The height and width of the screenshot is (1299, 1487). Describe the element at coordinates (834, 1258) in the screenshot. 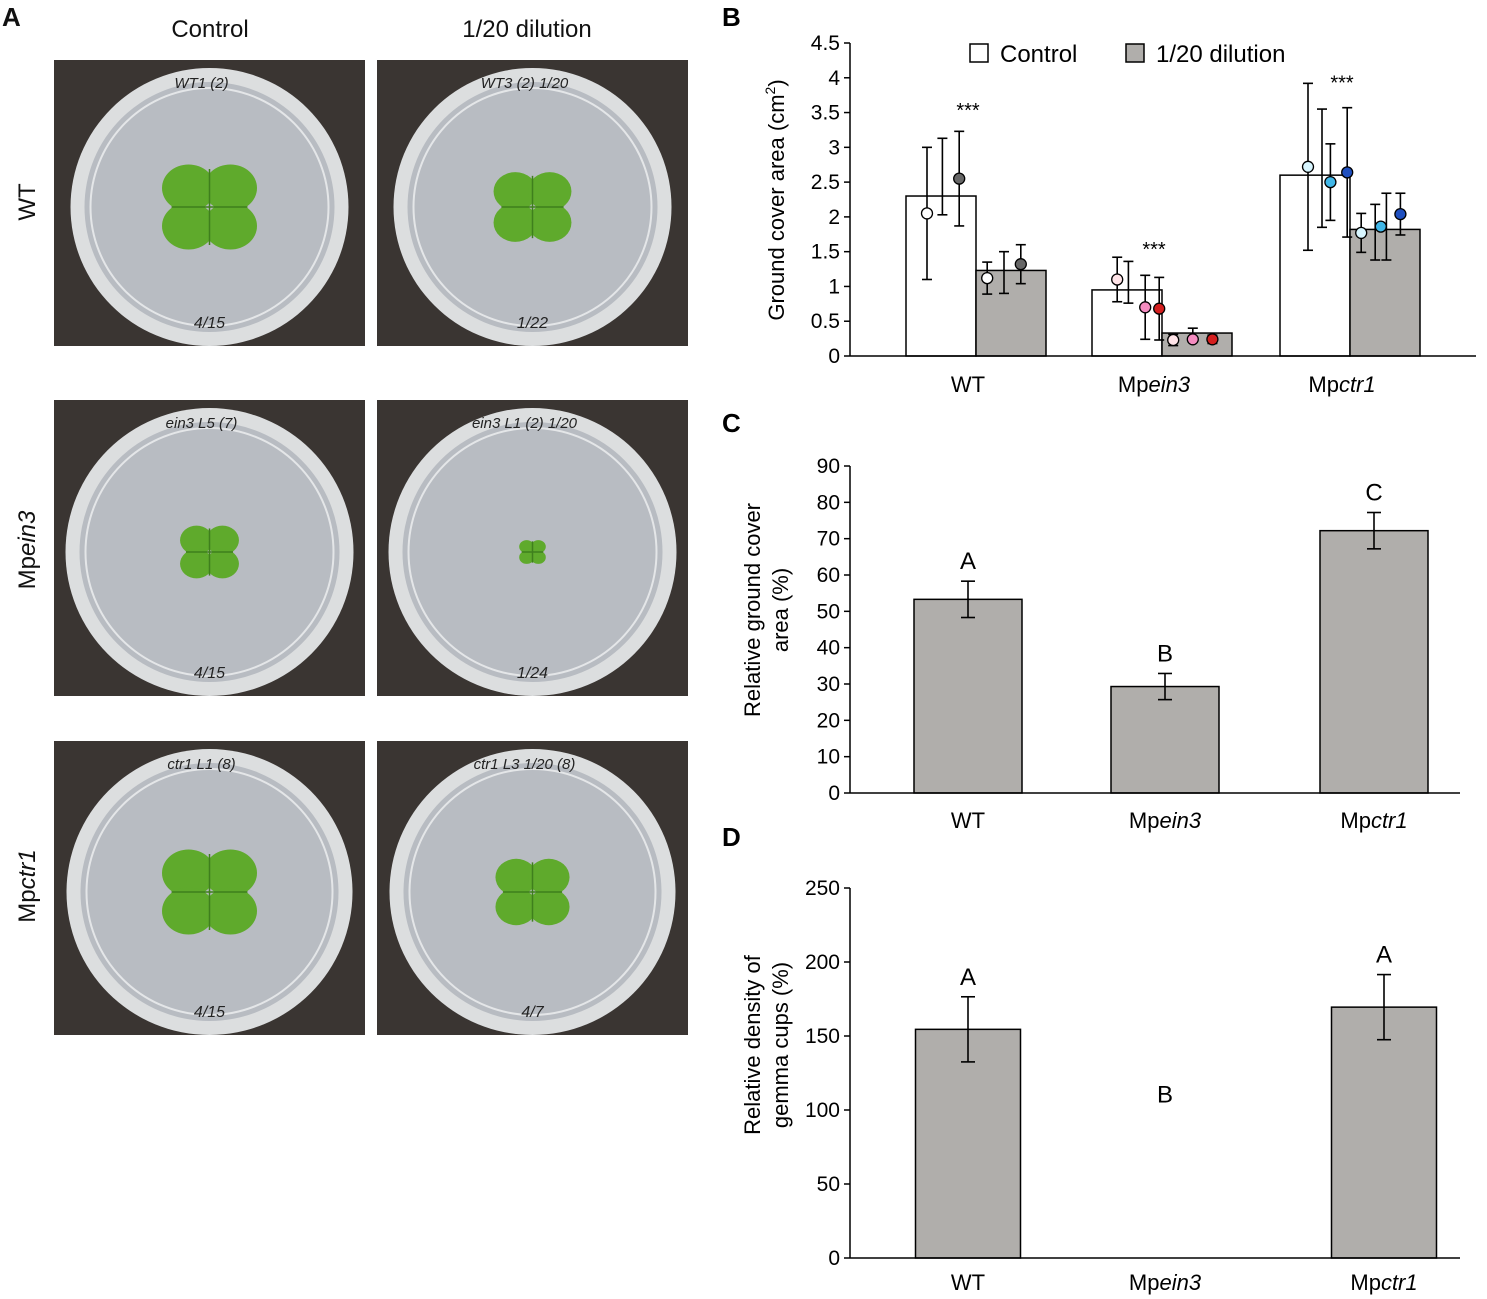

I see `y-tick-label: 0` at that location.